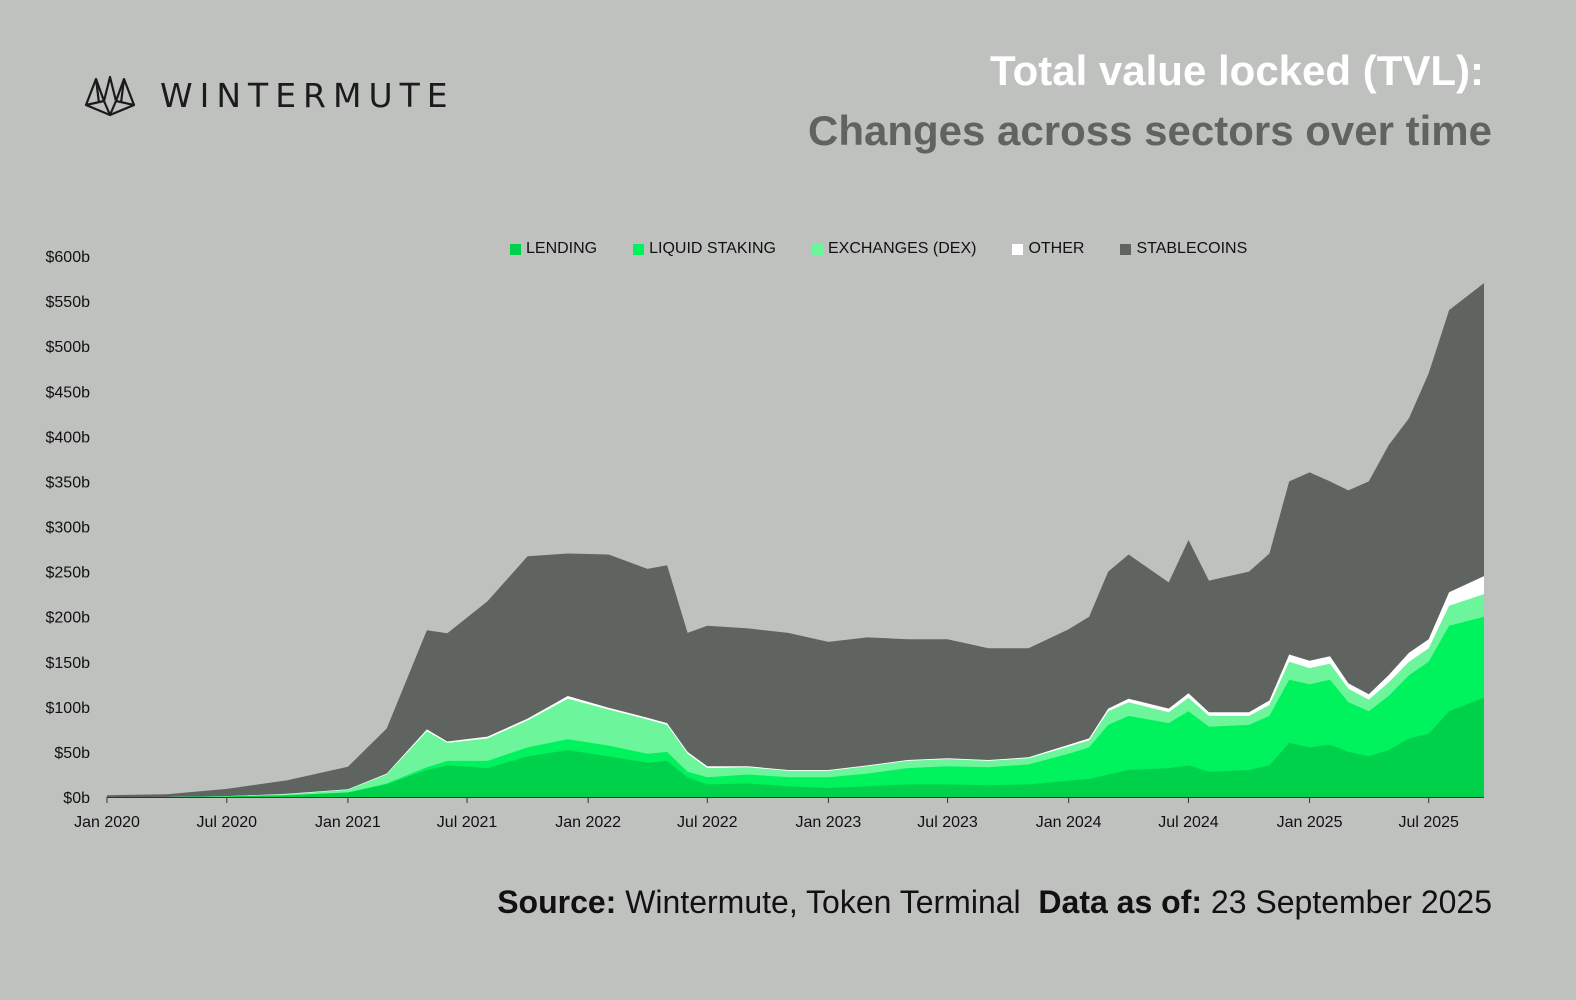  I want to click on y-tick-label: $500b, so click(68, 347).